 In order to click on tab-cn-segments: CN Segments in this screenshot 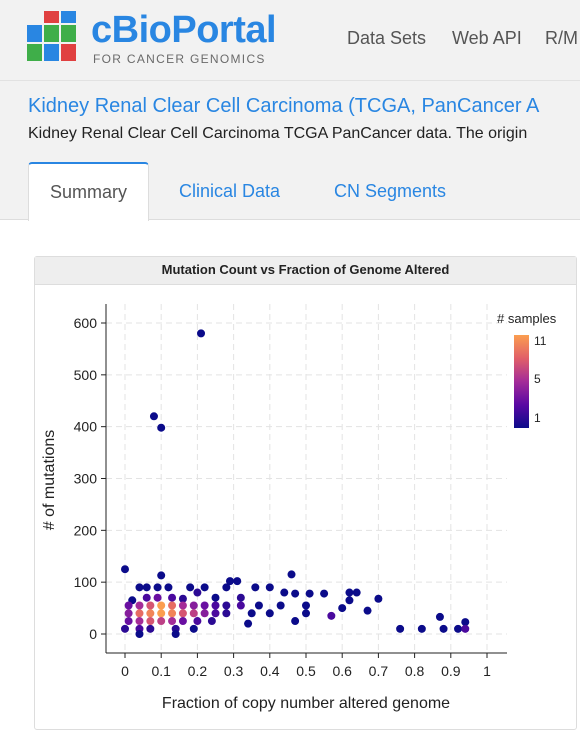, I will do `click(390, 191)`.